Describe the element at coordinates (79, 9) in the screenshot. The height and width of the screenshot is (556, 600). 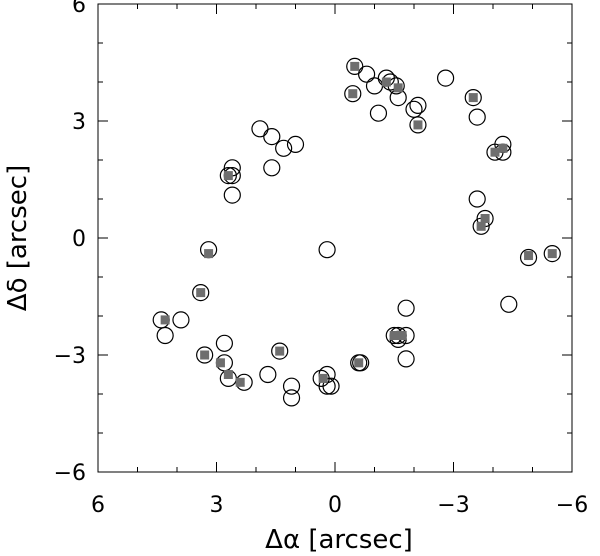
I see `y-tick-label: 6` at that location.